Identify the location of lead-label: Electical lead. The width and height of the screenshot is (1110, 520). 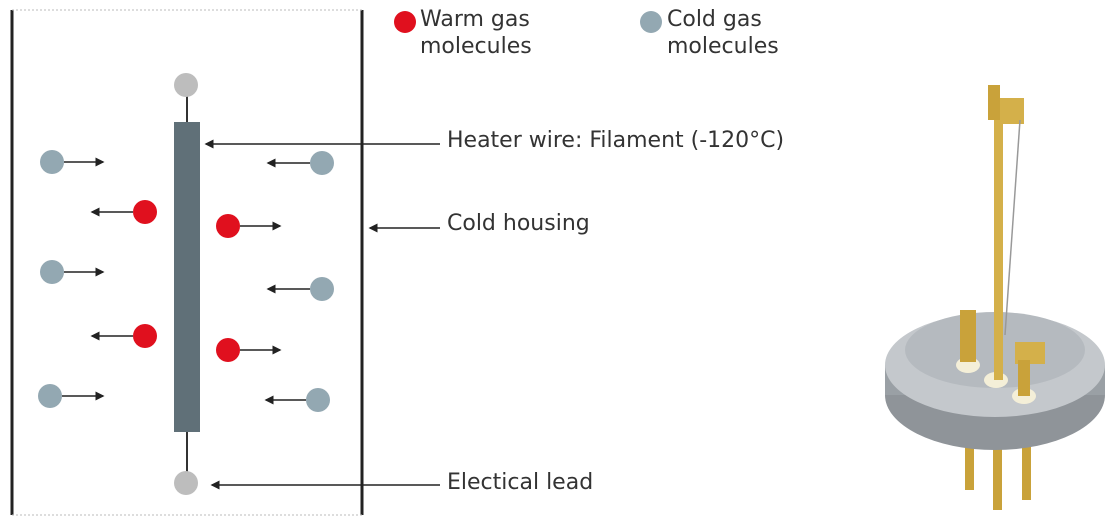
(520, 482).